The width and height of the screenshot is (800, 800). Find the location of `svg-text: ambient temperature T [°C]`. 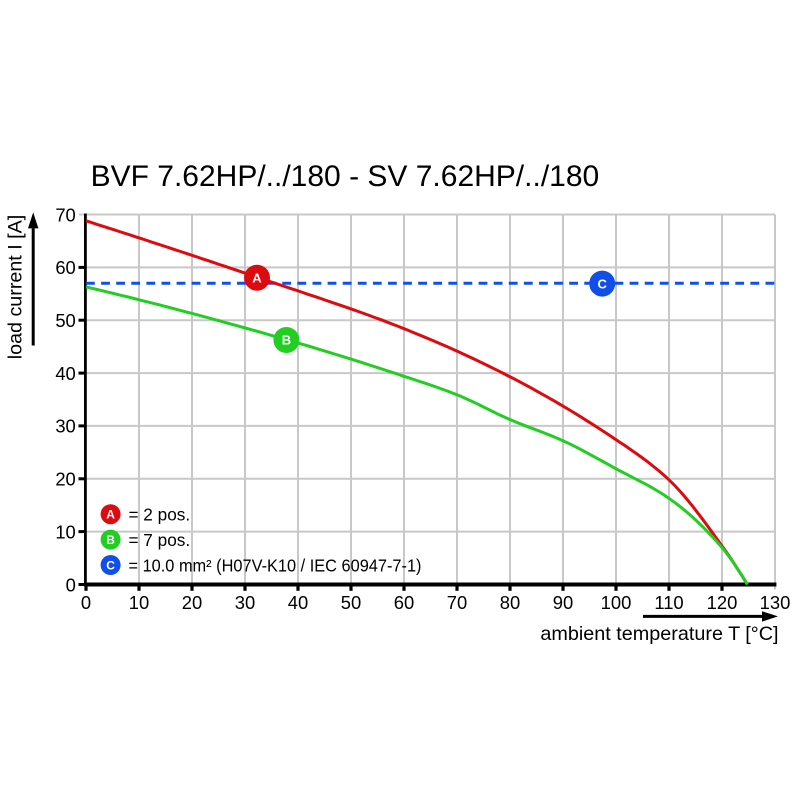

svg-text: ambient temperature T [°C] is located at coordinates (659, 634).